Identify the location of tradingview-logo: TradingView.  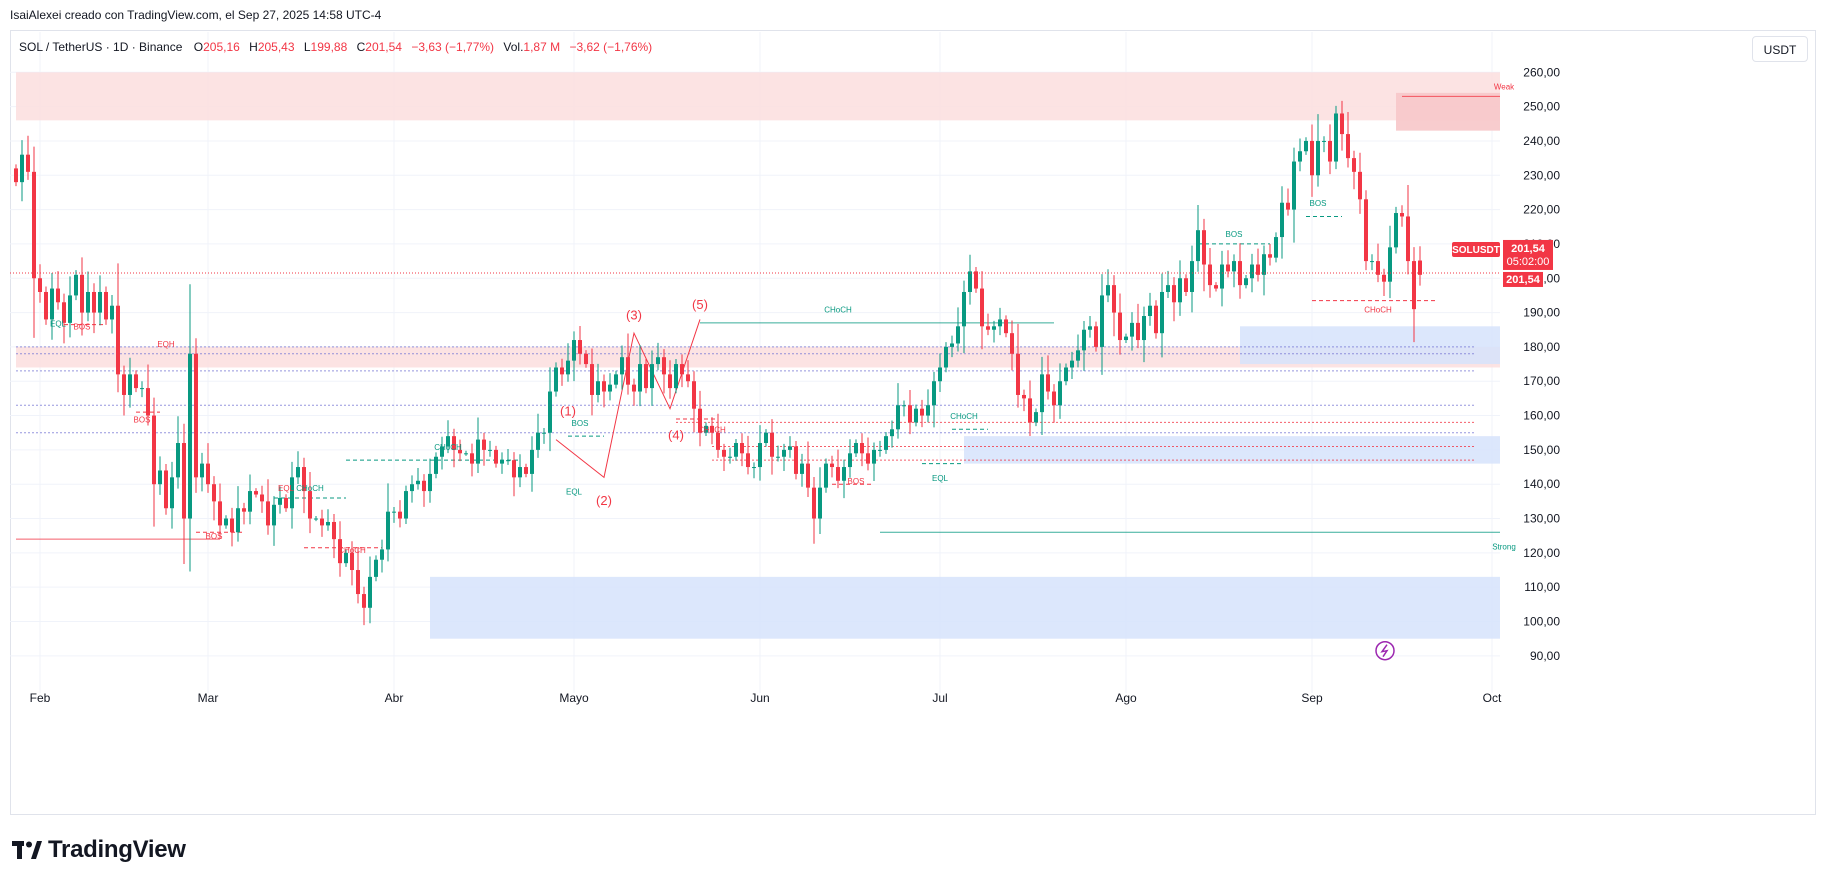
(99, 850).